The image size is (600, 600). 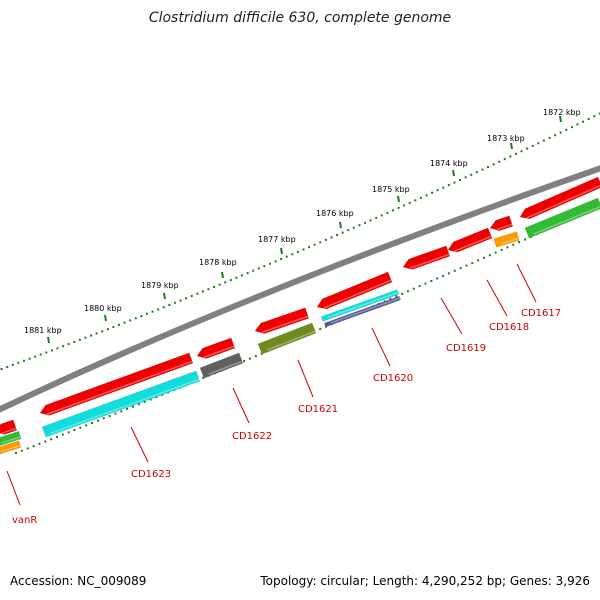 What do you see at coordinates (216, 348) in the screenshot?
I see `cds-feature-cd1622` at bounding box center [216, 348].